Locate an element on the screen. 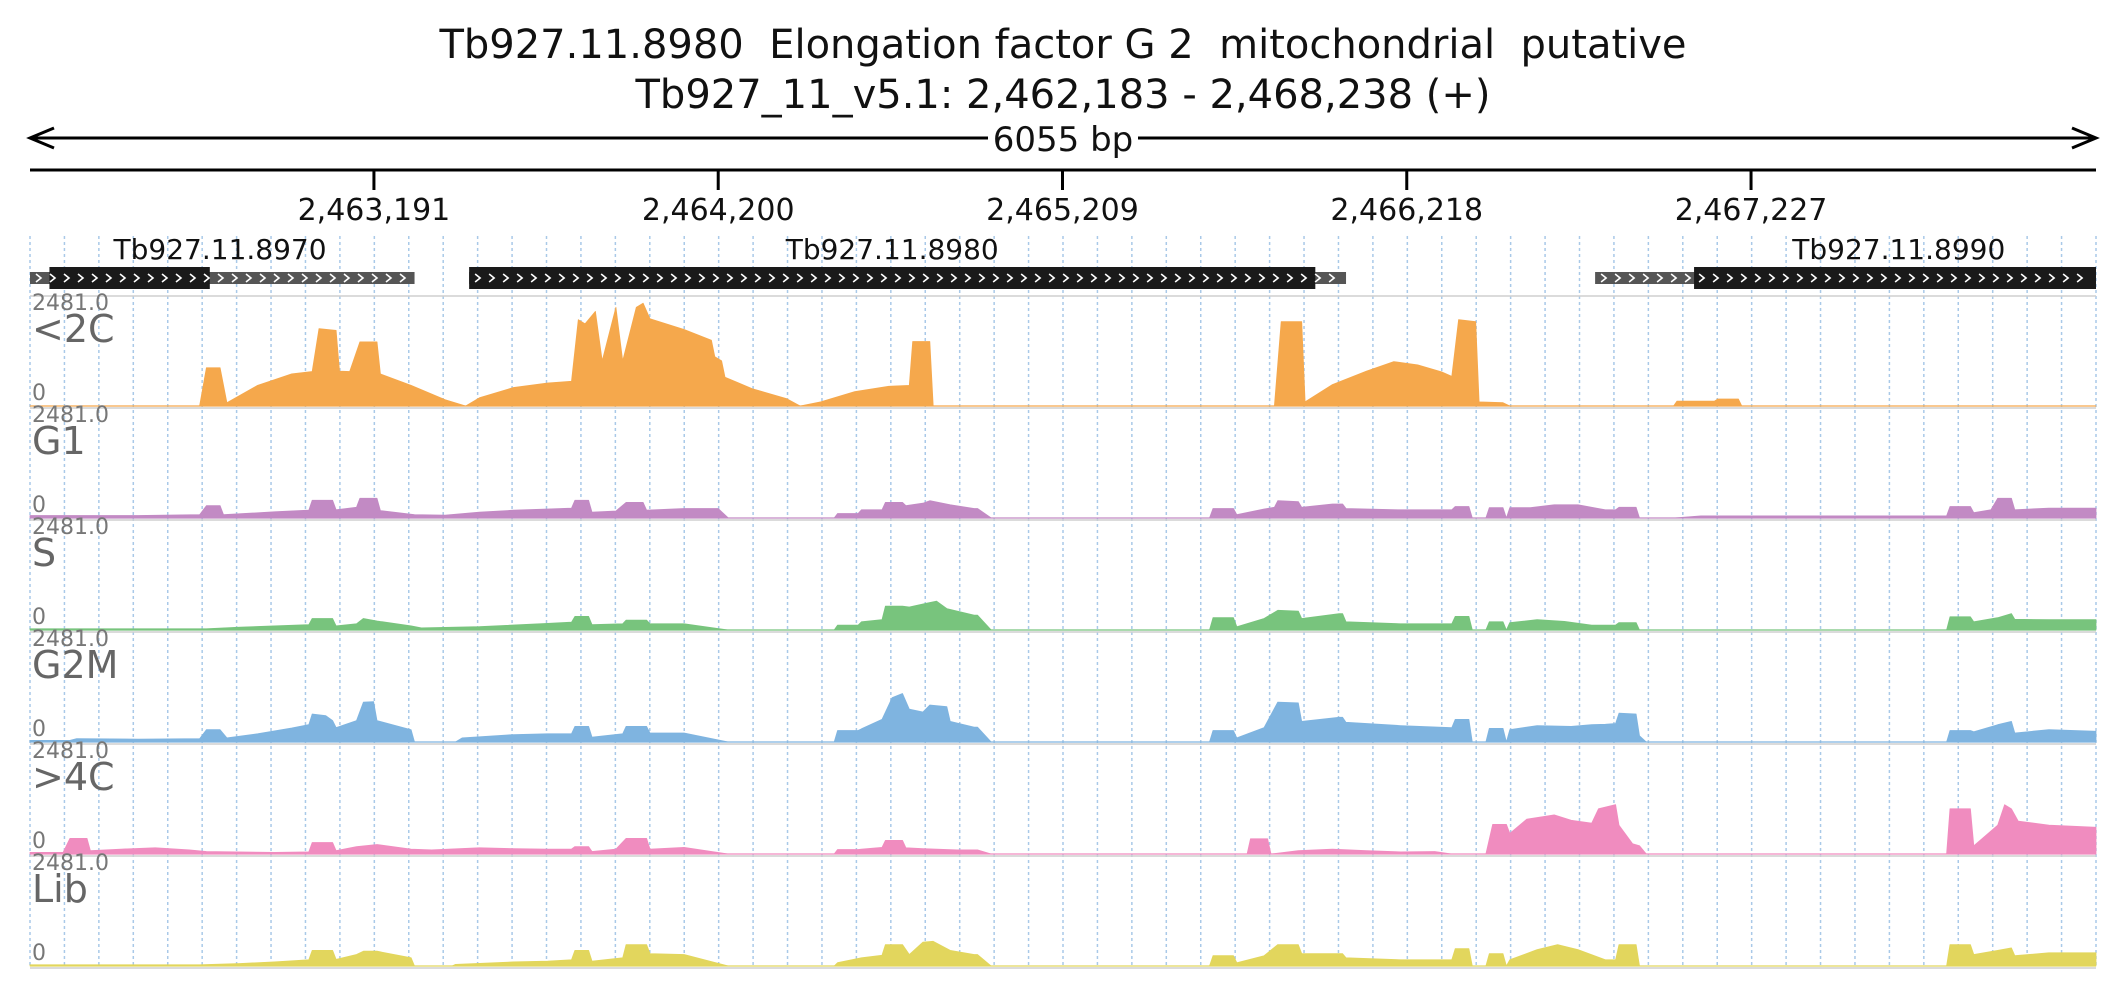 The height and width of the screenshot is (1000, 2126). axis-tick-label: 2,465,209 is located at coordinates (1062, 210).